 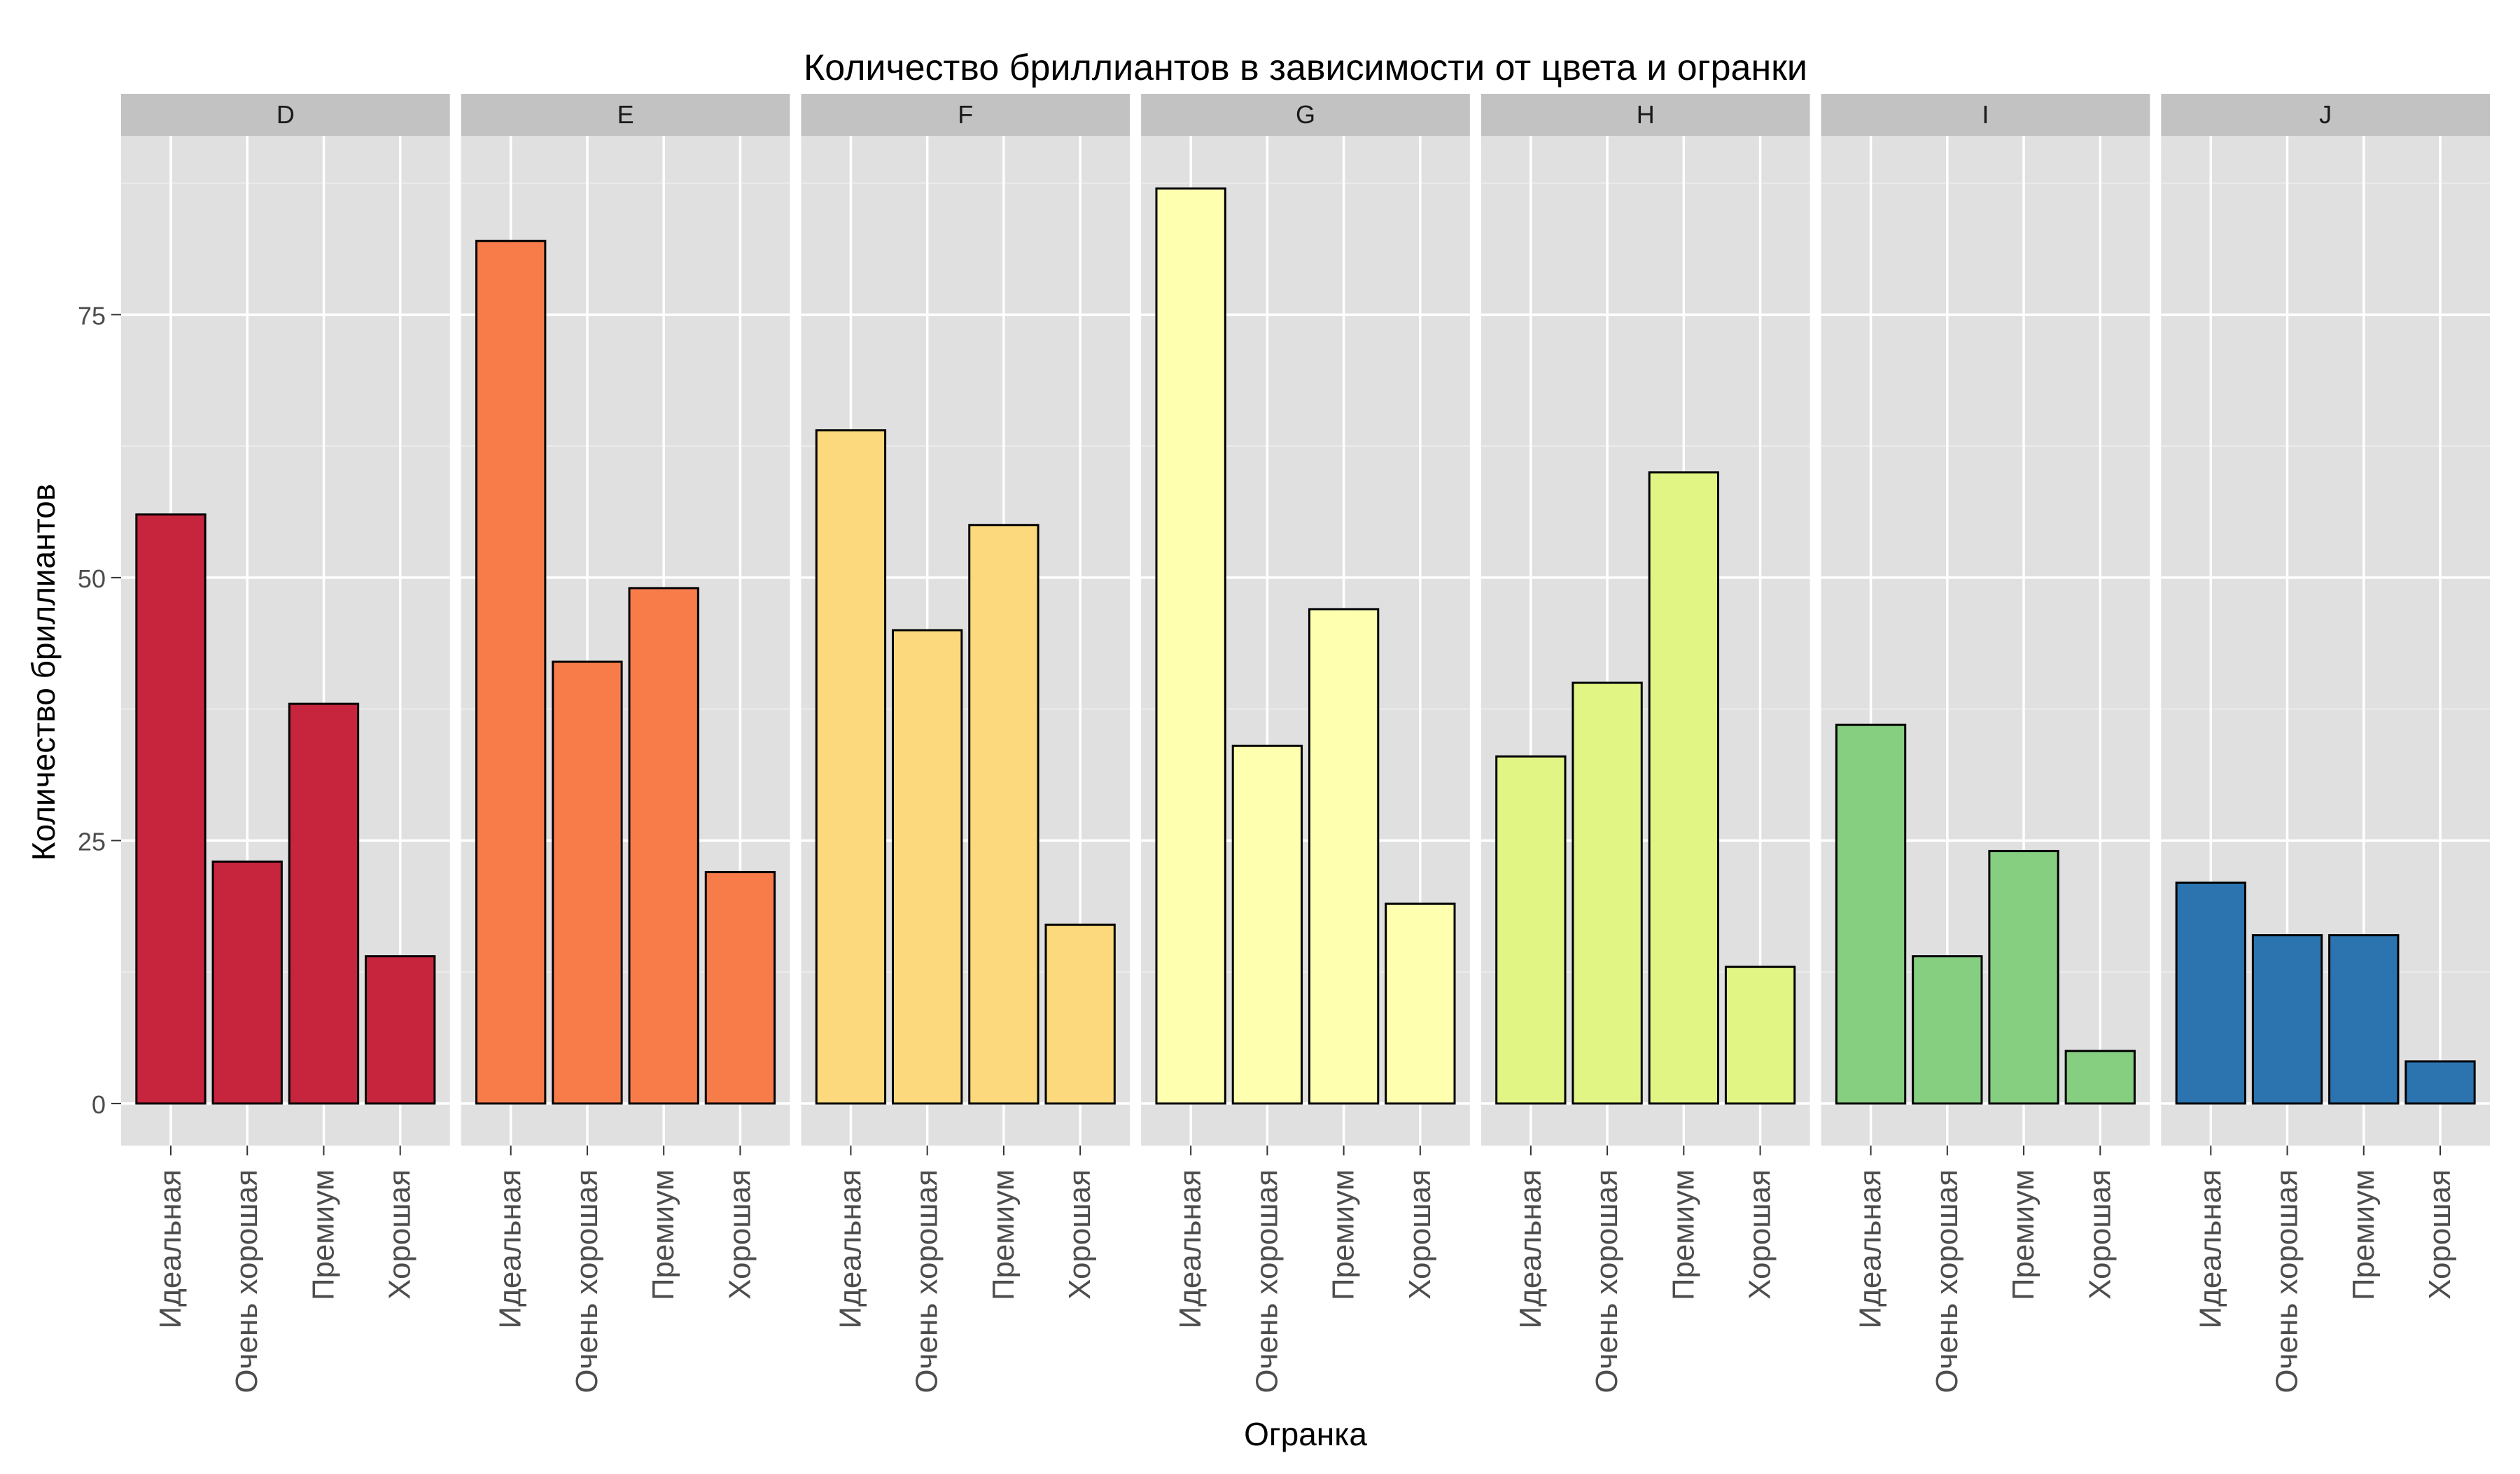 I want to click on facet-strip-label: D, so click(x=285, y=114).